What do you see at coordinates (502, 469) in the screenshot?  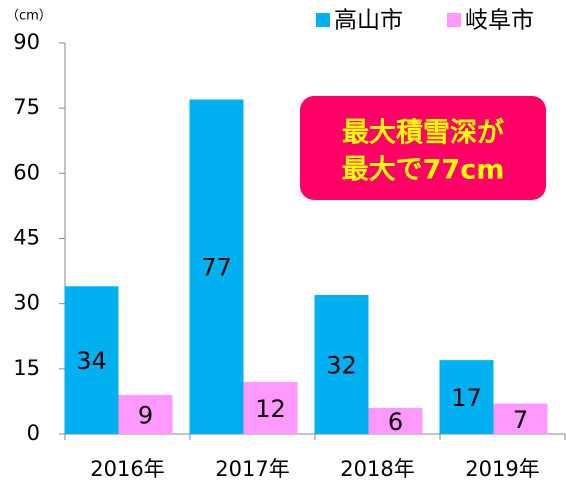 I see `x-tick-label: 2019年` at bounding box center [502, 469].